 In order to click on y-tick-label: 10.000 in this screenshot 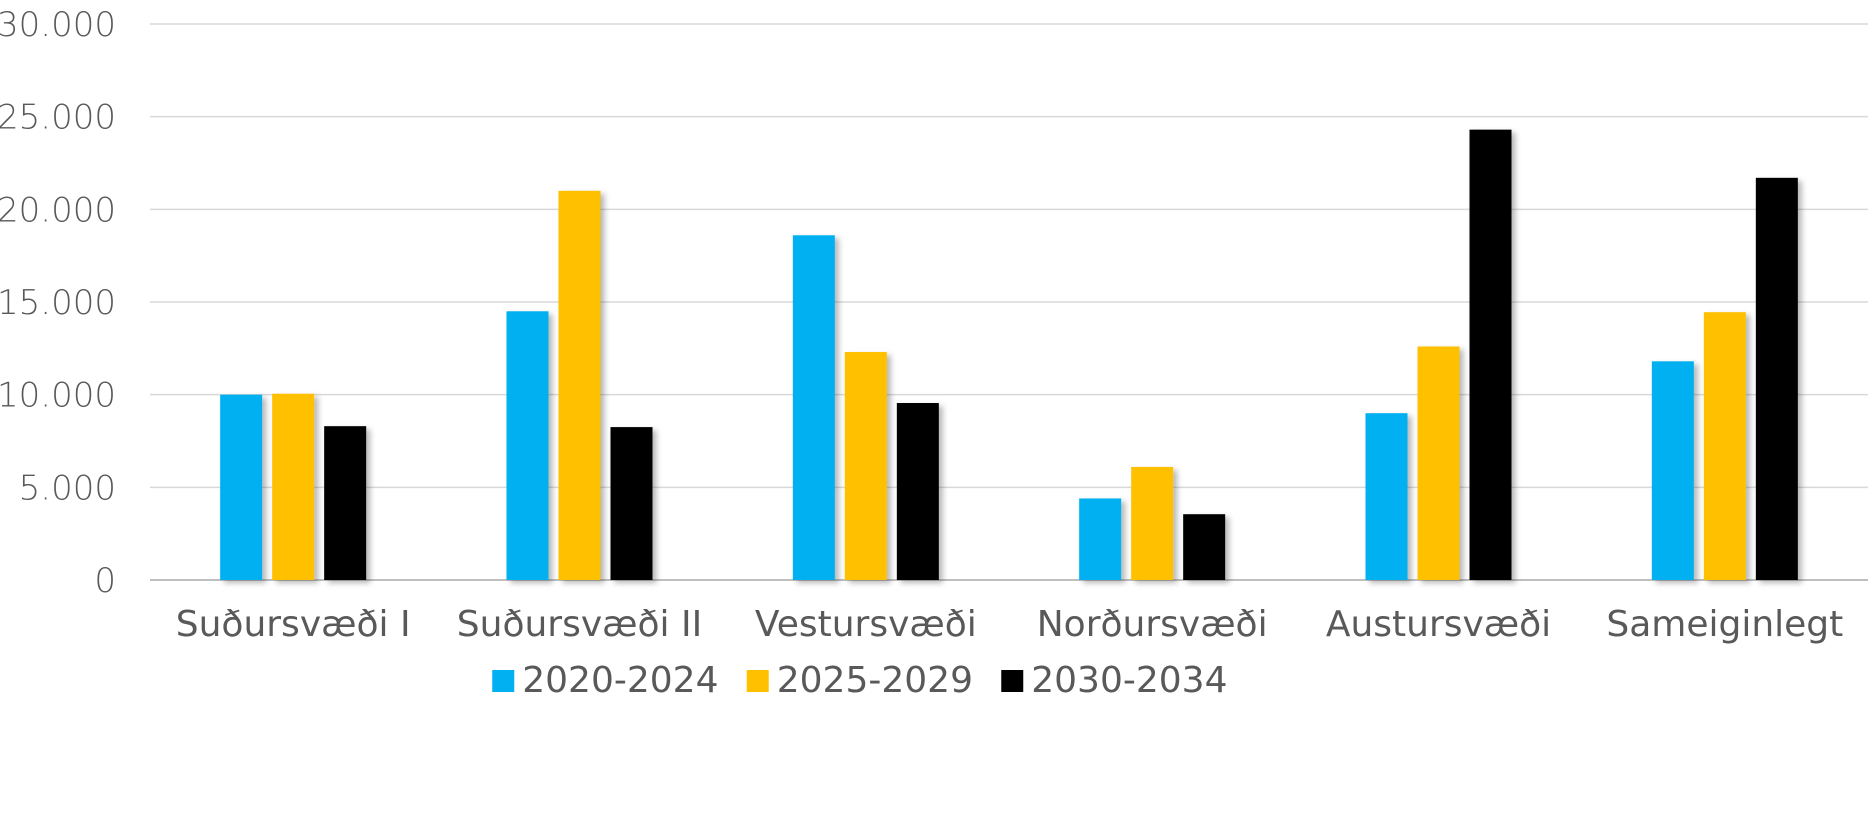, I will do `click(58, 396)`.